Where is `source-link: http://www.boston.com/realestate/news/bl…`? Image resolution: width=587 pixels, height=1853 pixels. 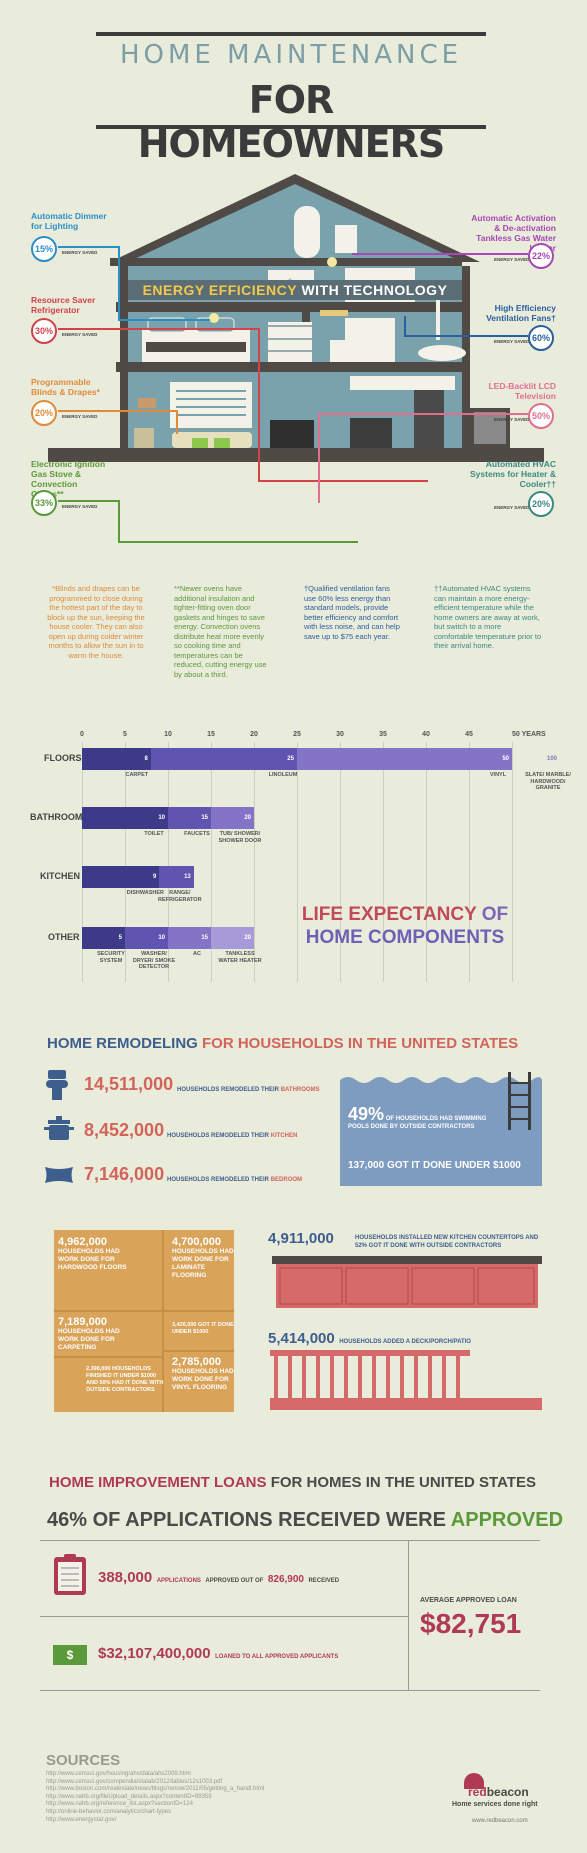
source-link: http://www.boston.com/realestate/news/bl… is located at coordinates (155, 1789).